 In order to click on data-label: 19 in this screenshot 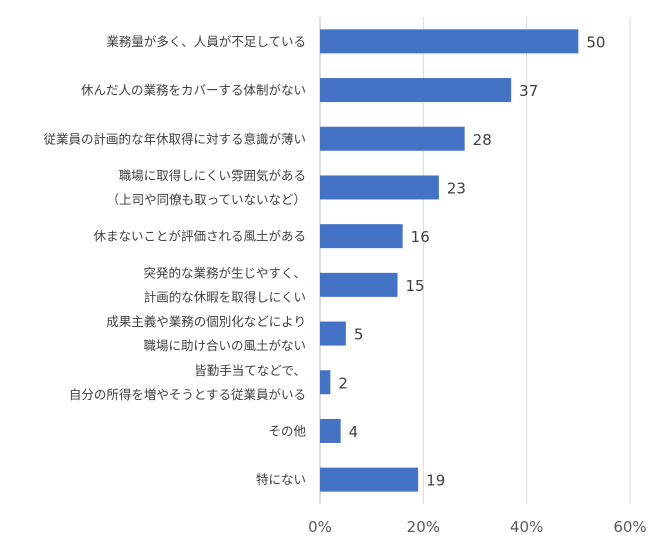, I will do `click(435, 481)`.